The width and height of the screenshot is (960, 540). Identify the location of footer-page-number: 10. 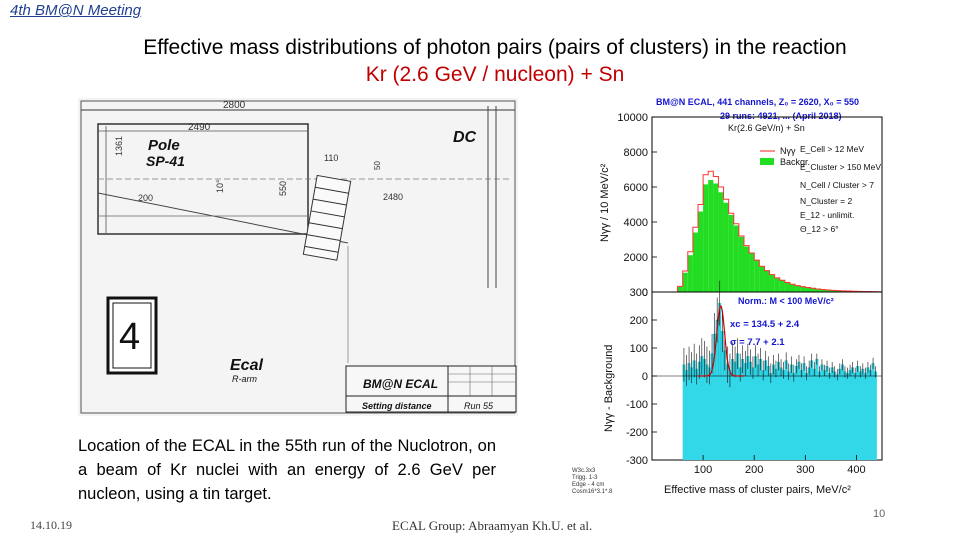
(879, 514).